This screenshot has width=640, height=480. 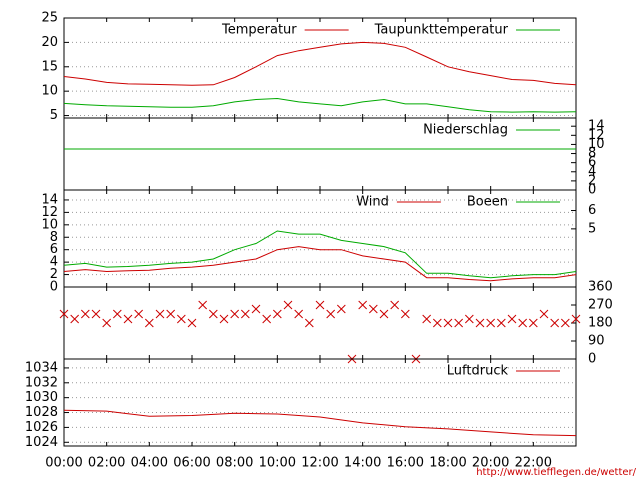 I want to click on x-tick-label: 18:00, so click(x=447, y=463).